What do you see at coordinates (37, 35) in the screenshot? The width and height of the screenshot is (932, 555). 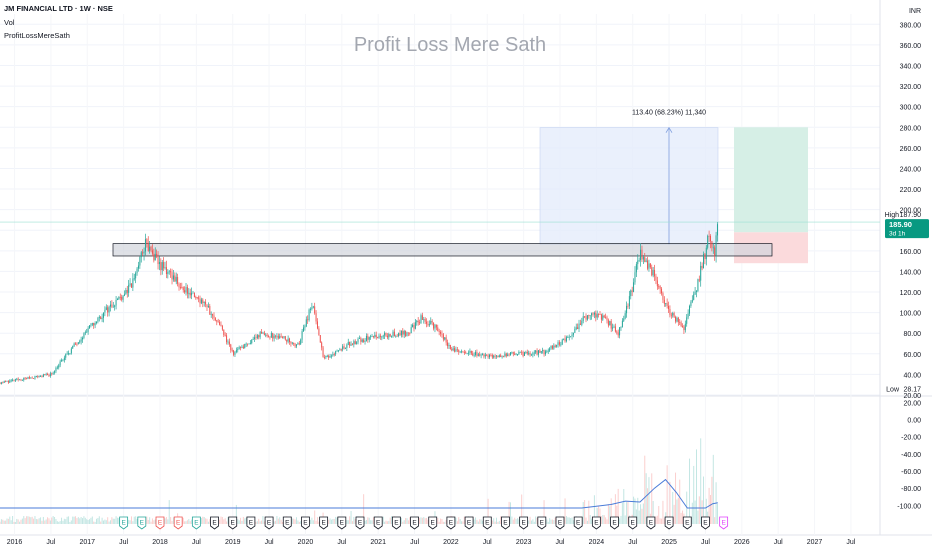 I see `indicator-legend: ProfitLossMereSath` at bounding box center [37, 35].